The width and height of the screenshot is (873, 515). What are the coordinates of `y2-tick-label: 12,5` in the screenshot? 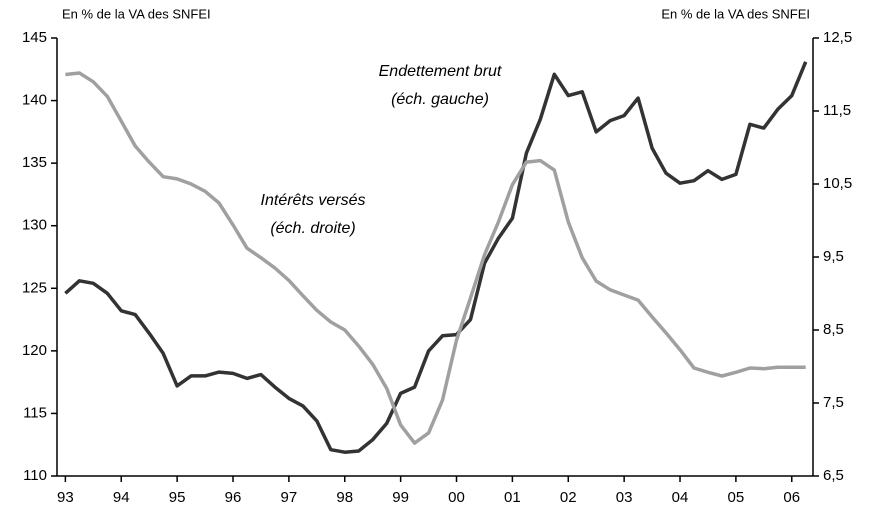 It's located at (837, 37).